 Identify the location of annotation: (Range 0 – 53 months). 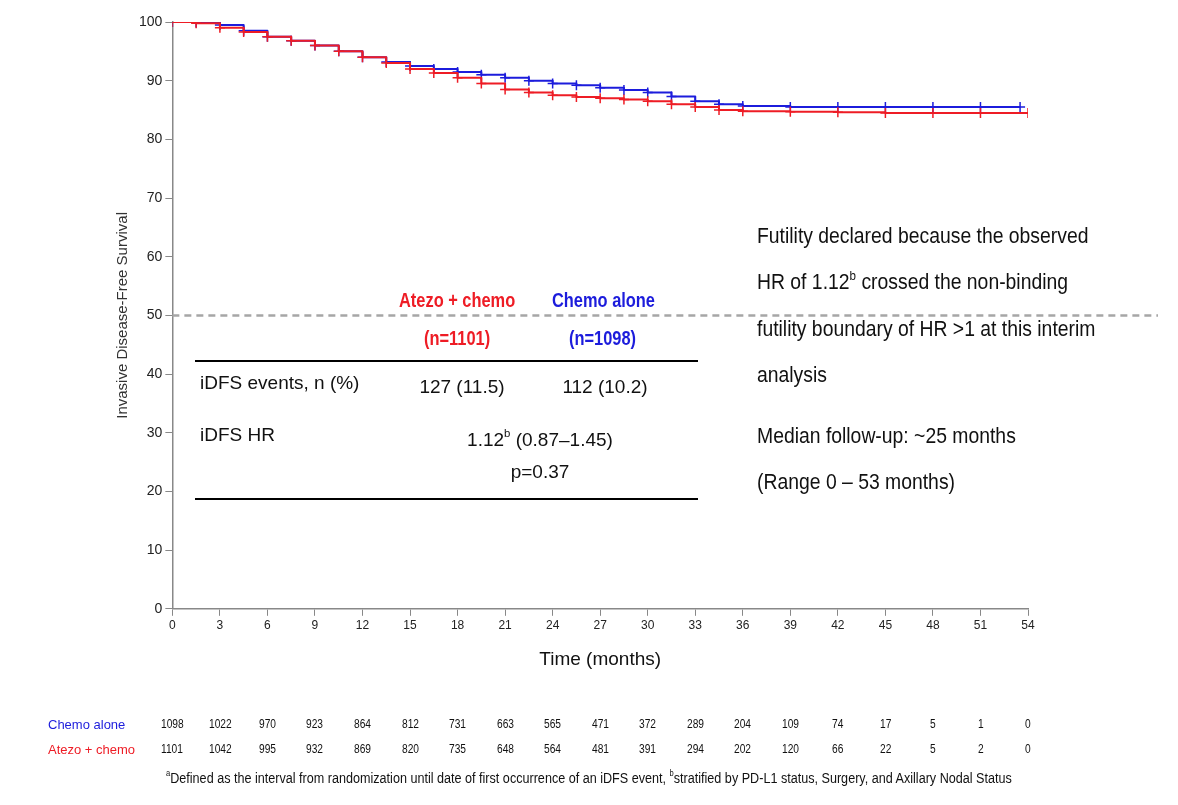
(856, 481).